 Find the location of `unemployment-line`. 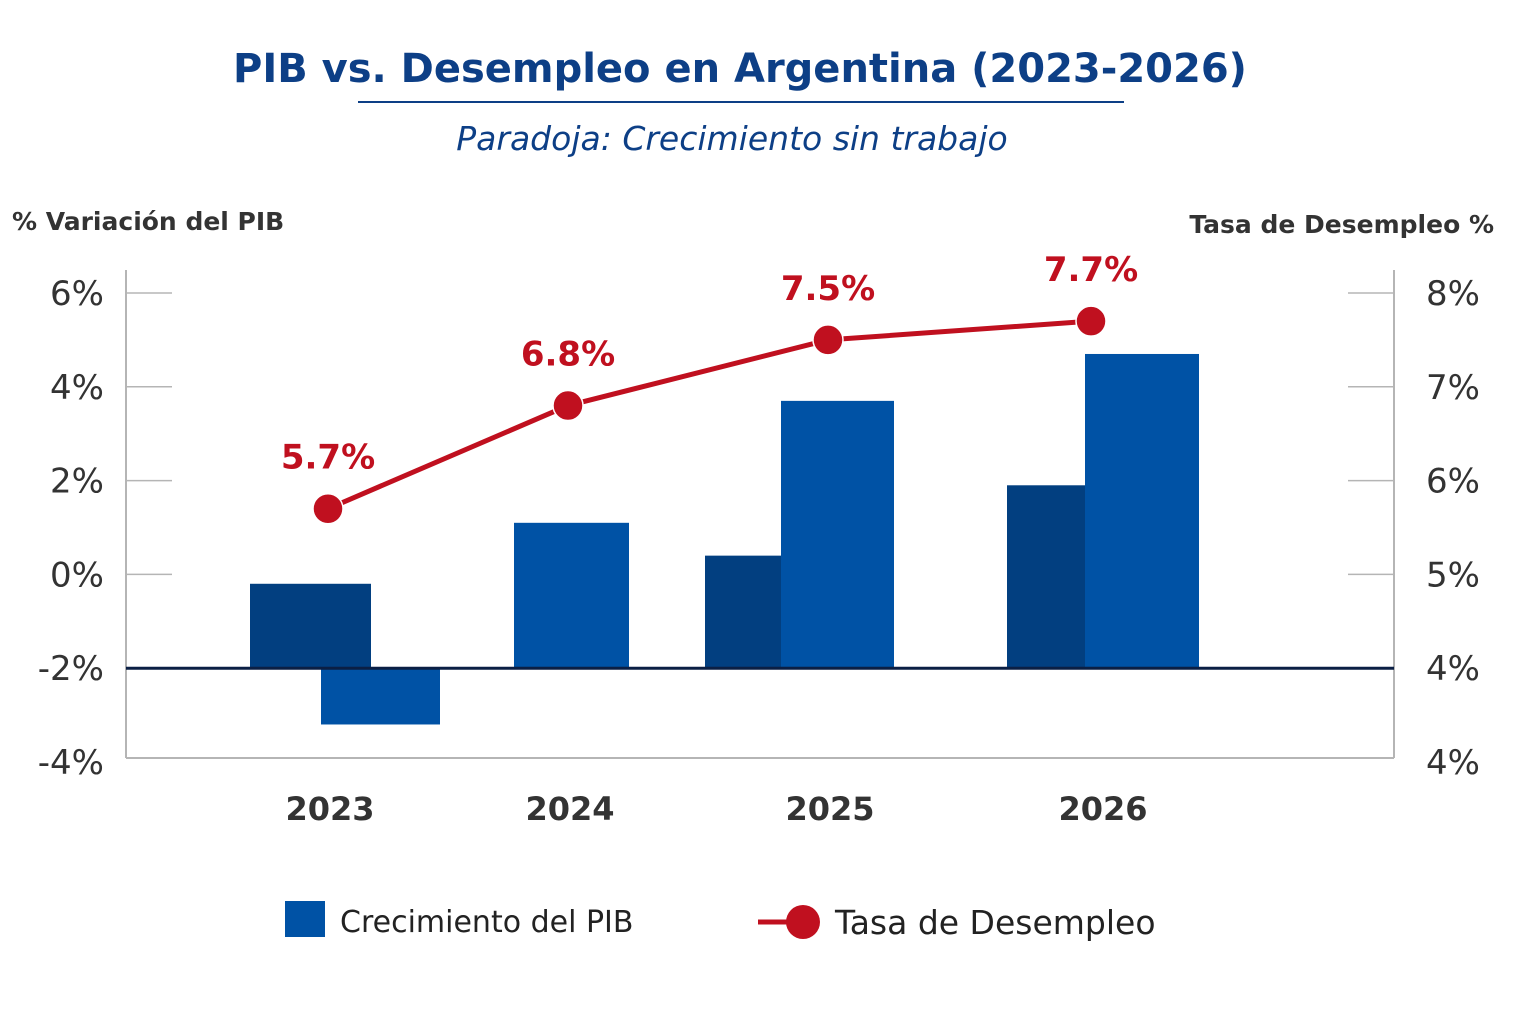

unemployment-line is located at coordinates (709, 415).